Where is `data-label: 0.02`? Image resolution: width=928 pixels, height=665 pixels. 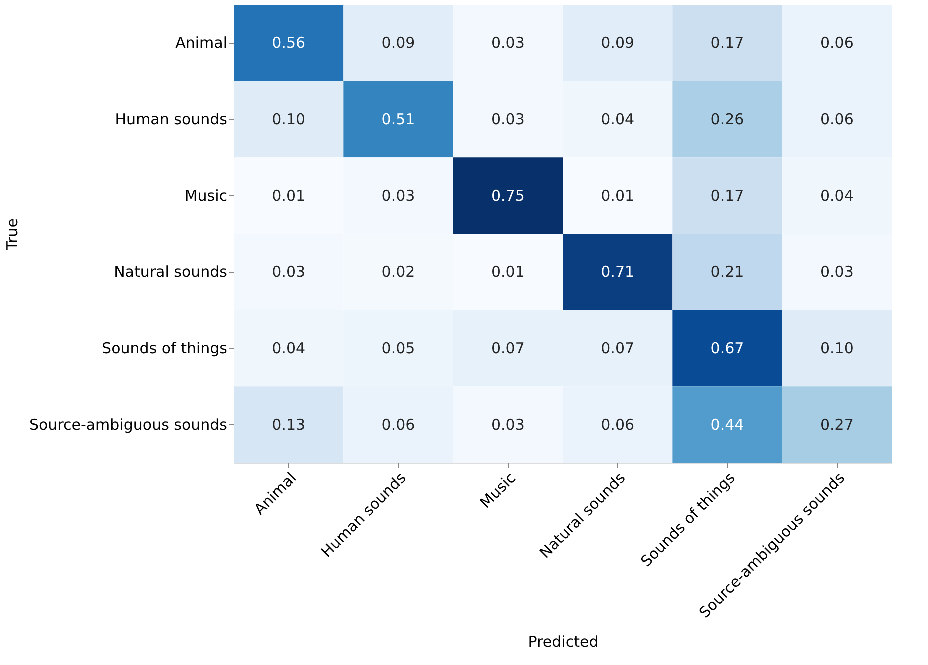
data-label: 0.02 is located at coordinates (399, 272).